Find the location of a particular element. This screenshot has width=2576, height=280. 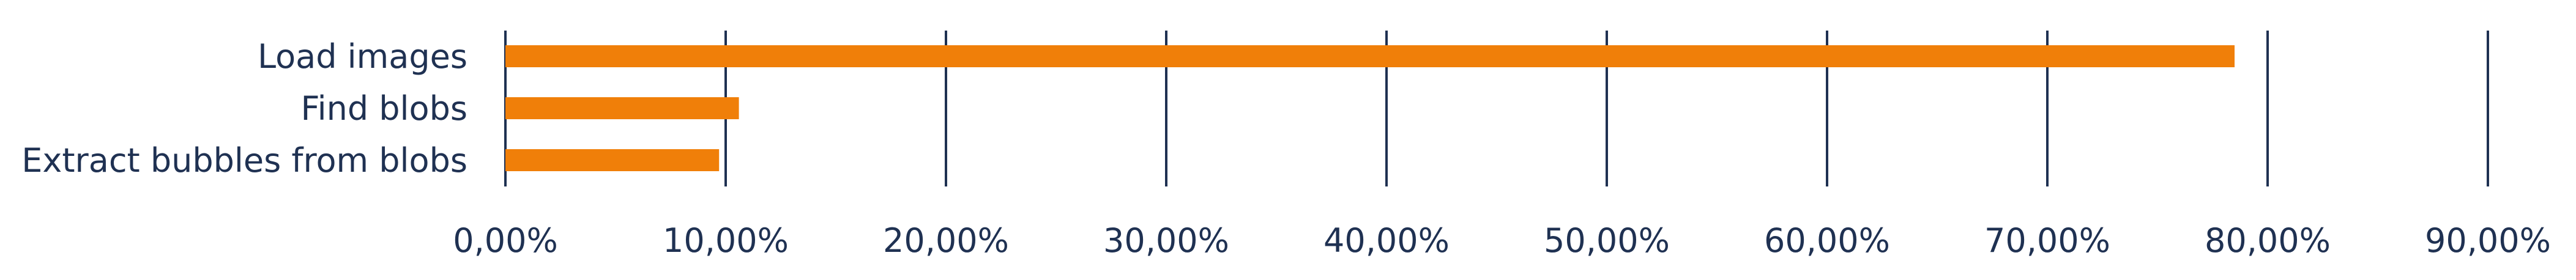

category-label: Load images is located at coordinates (363, 56).